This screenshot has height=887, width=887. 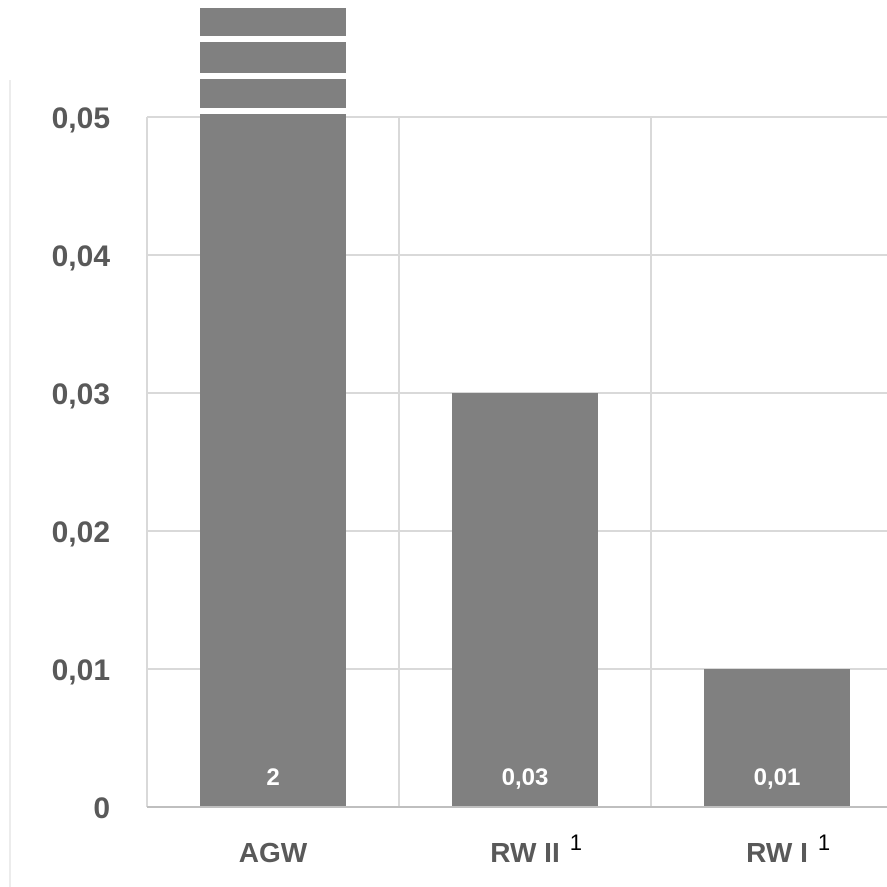 I want to click on x-tick-label: AGW, so click(x=273, y=852).